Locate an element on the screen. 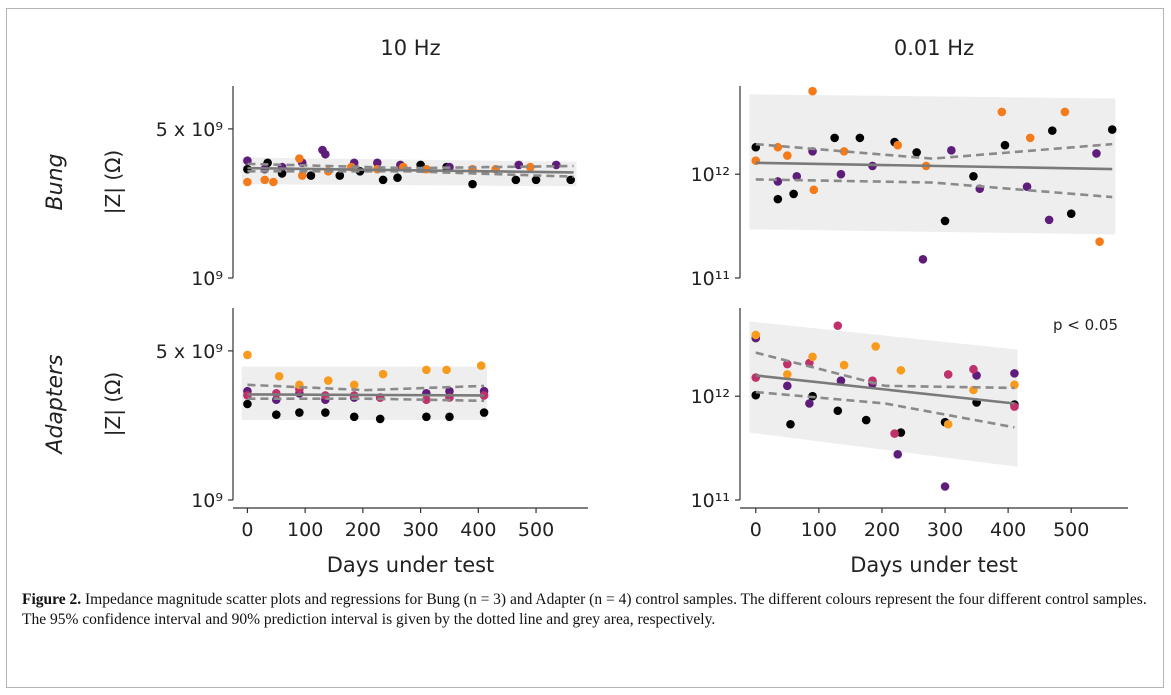 Image resolution: width=1171 pixels, height=695 pixels. x-tick-label: 400 is located at coordinates (478, 530).